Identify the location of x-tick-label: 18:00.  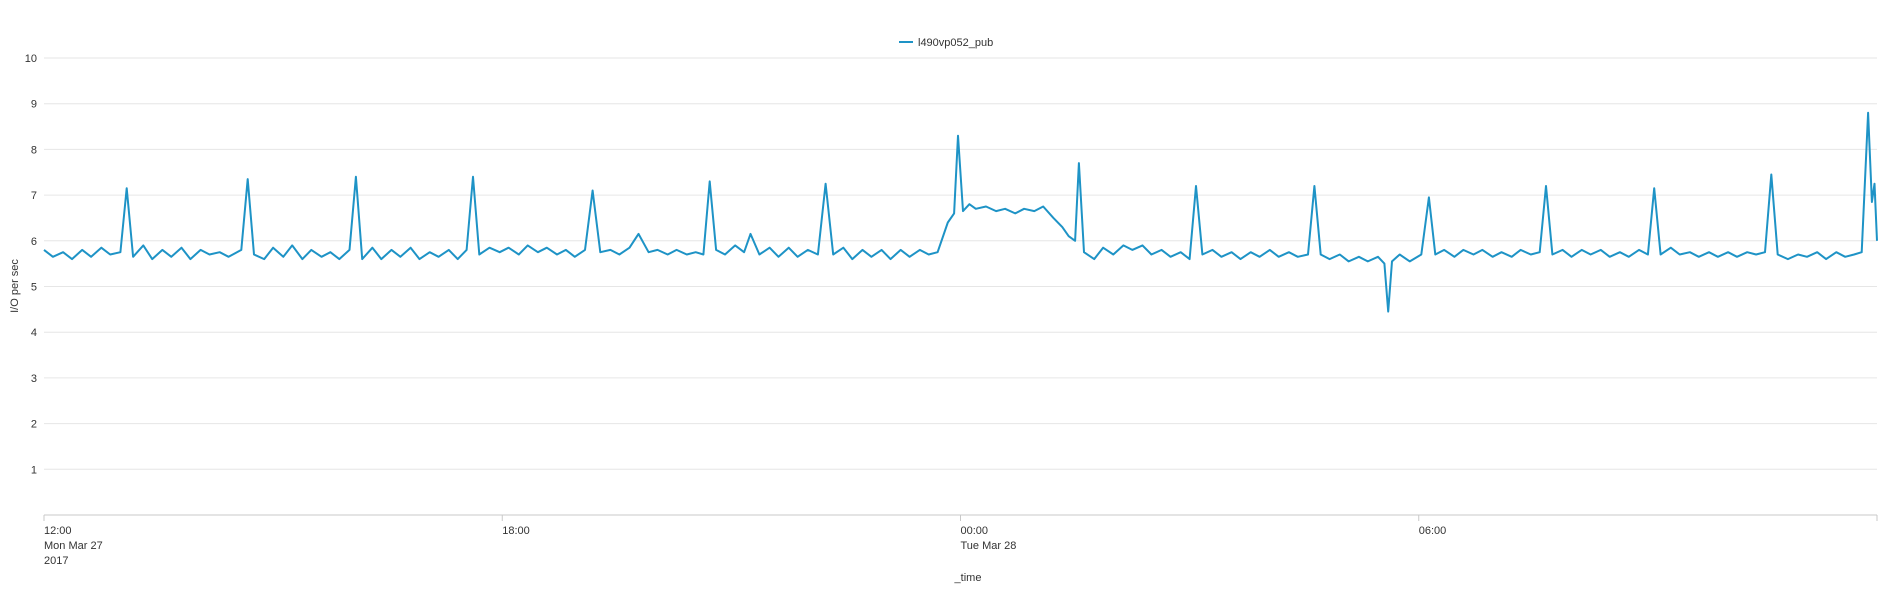
(516, 531).